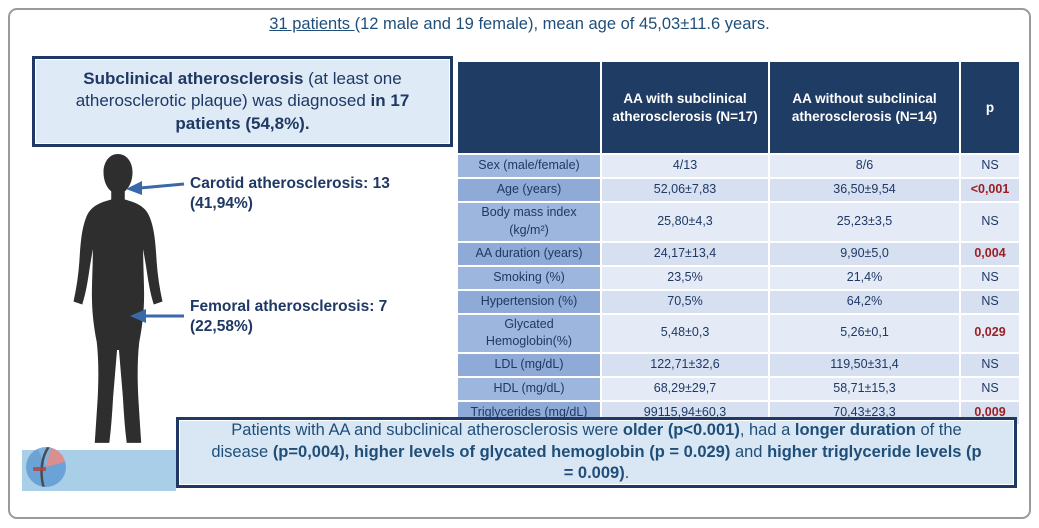 The height and width of the screenshot is (528, 1039). Describe the element at coordinates (157, 316) in the screenshot. I see `femoral-arrow-icon` at that location.